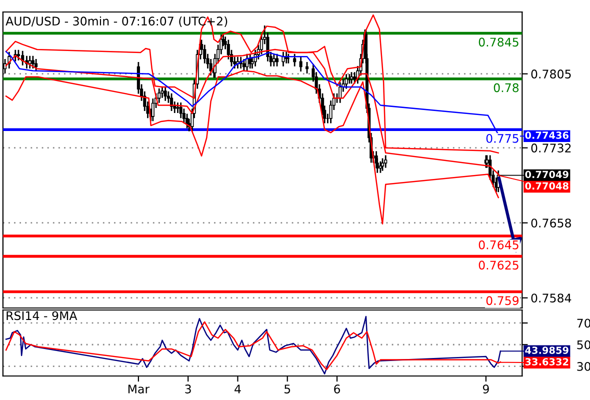 Image resolution: width=590 pixels, height=400 pixels. Describe the element at coordinates (337, 389) in the screenshot. I see `x-tick-label: 6` at that location.